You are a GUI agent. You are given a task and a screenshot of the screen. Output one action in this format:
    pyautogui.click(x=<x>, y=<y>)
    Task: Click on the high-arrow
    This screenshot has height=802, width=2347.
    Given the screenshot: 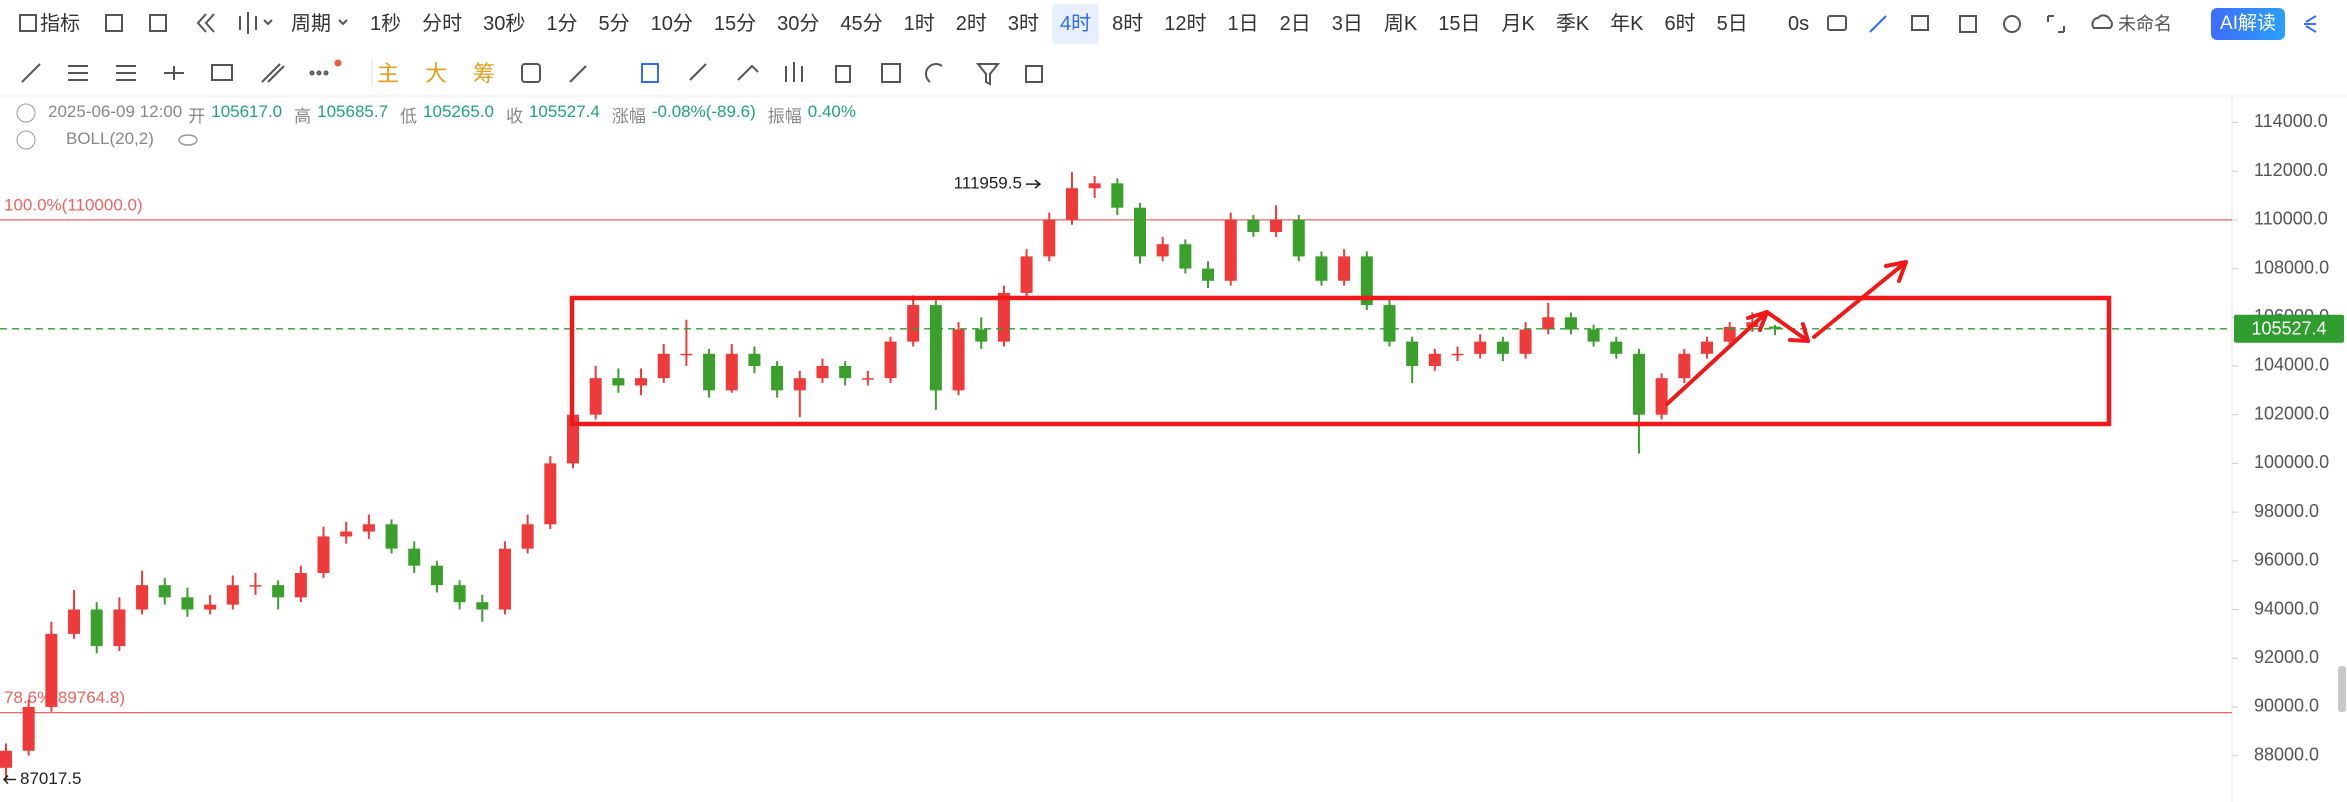 What is the action you would take?
    pyautogui.click(x=1033, y=184)
    